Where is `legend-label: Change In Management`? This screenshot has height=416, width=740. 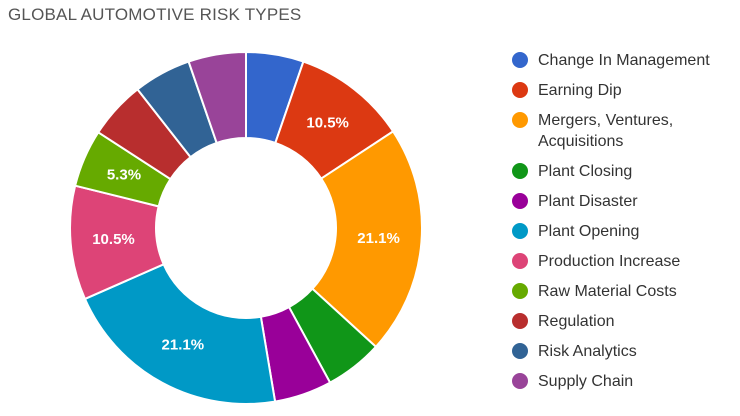
legend-label: Change In Management is located at coordinates (624, 60).